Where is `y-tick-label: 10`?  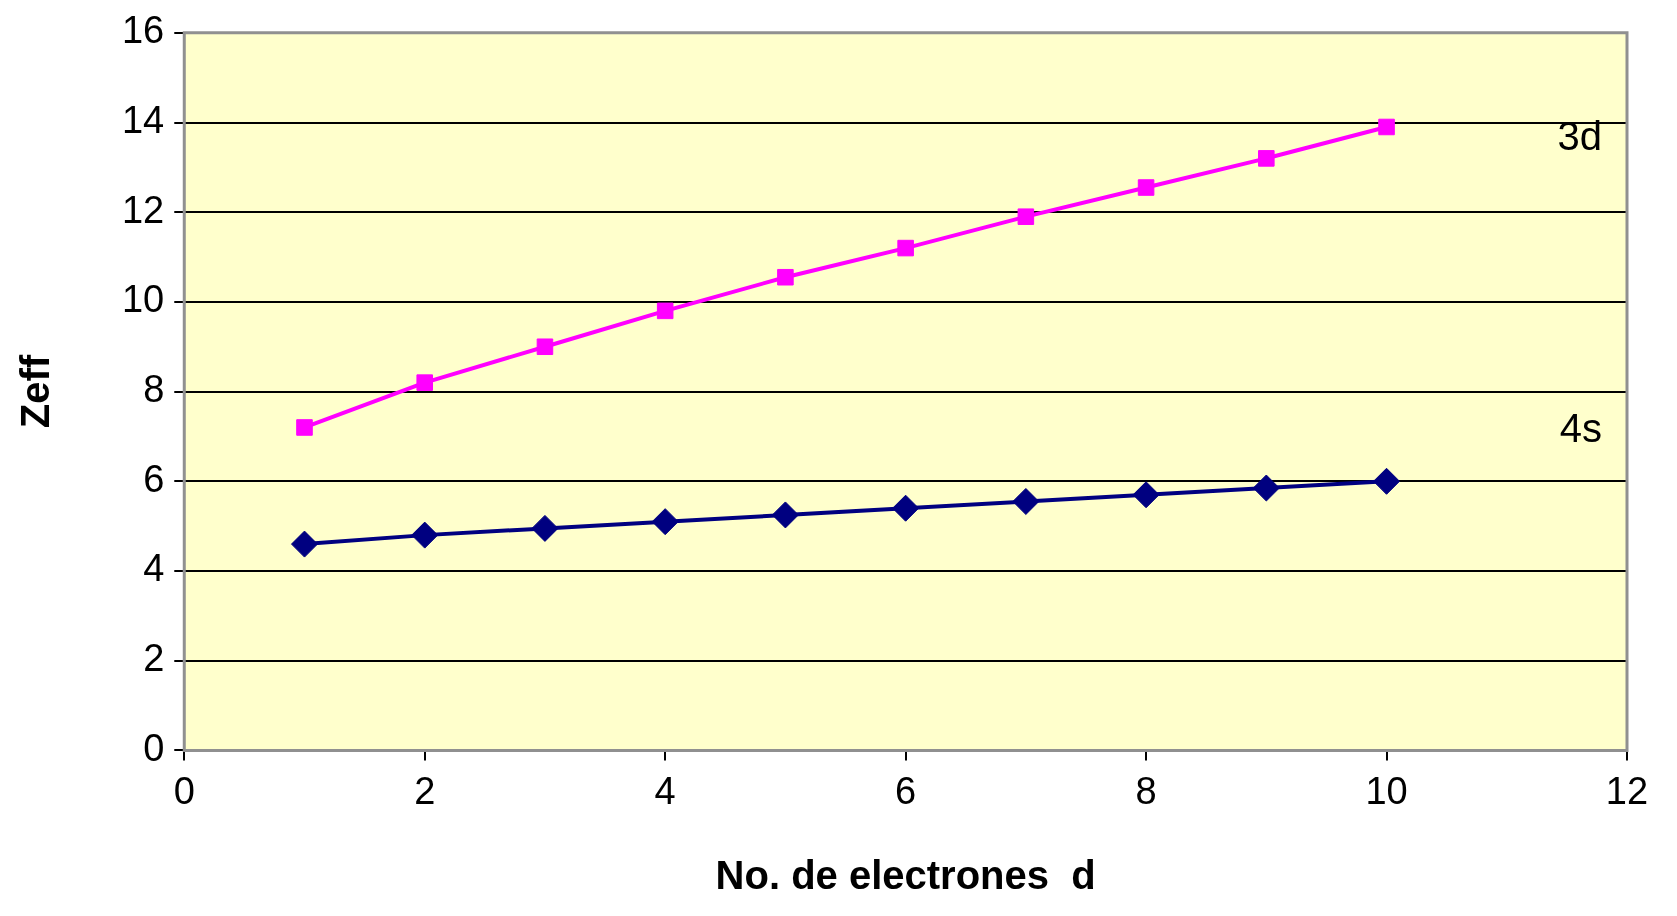 y-tick-label: 10 is located at coordinates (143, 299).